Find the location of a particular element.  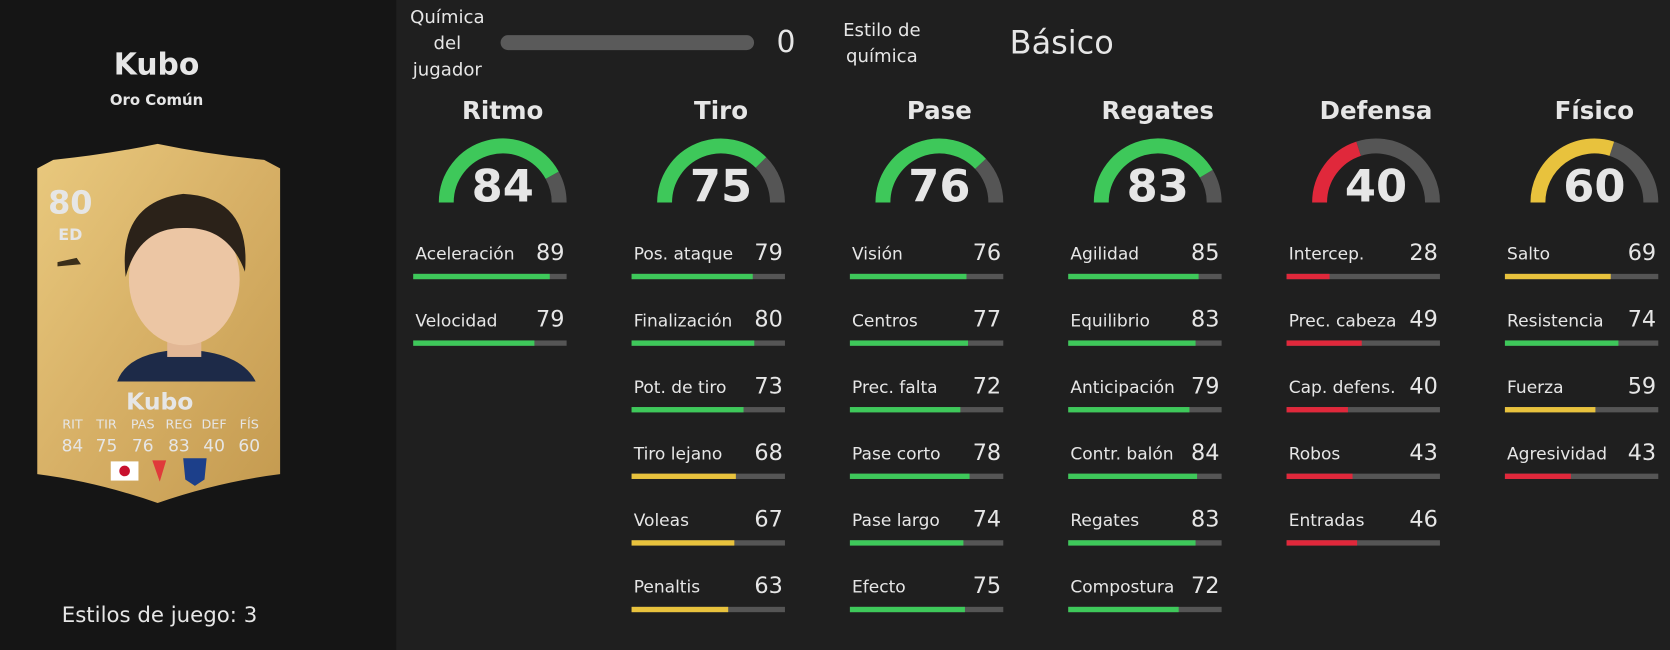

card-name: Kubo is located at coordinates (159, 401).